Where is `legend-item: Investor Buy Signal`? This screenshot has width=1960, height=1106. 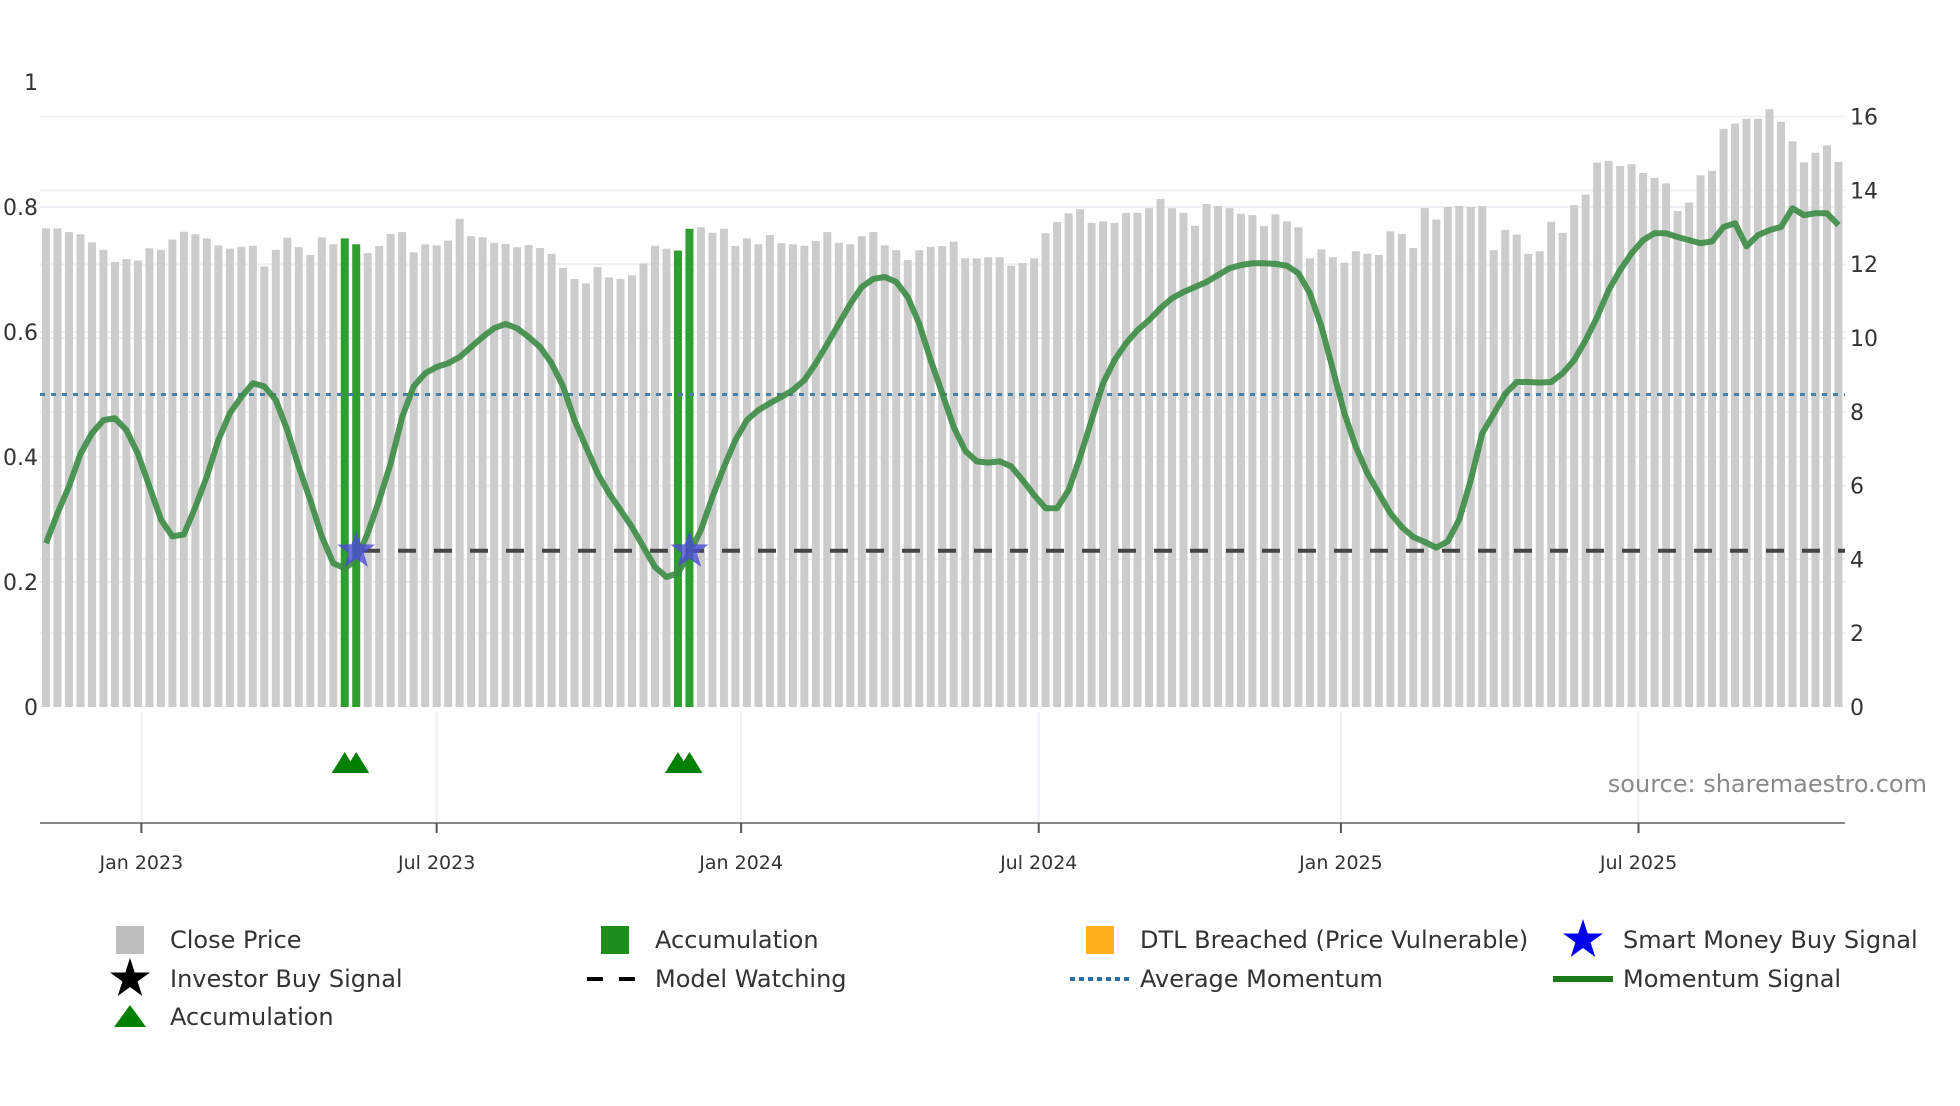 legend-item: Investor Buy Signal is located at coordinates (256, 977).